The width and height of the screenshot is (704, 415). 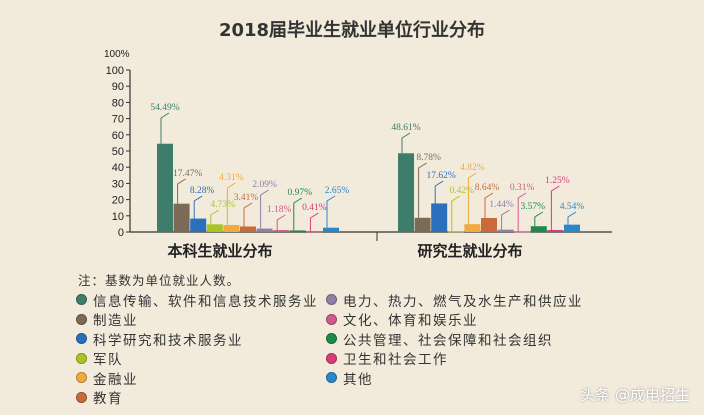 What do you see at coordinates (462, 191) in the screenshot?
I see `data-label: 0.42%` at bounding box center [462, 191].